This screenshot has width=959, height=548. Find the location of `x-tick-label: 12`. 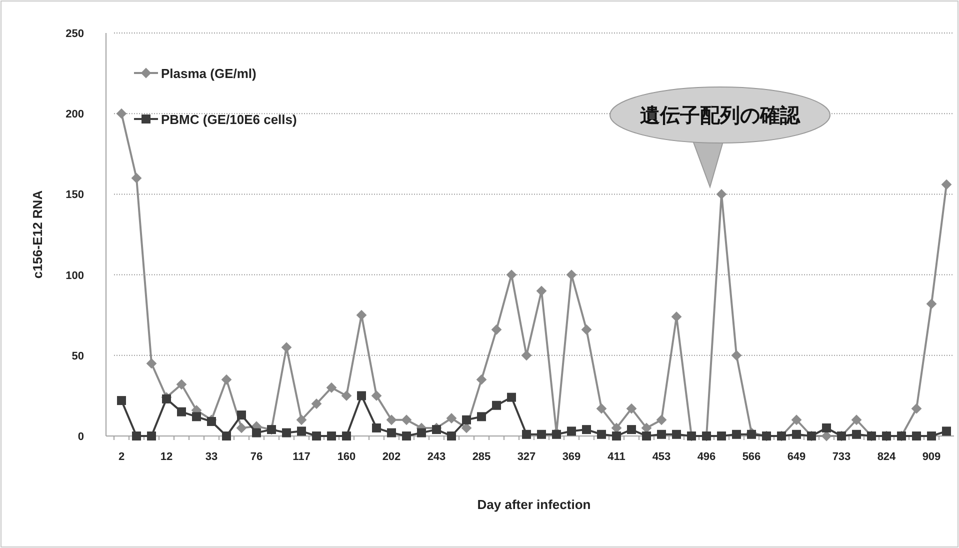

x-tick-label: 12 is located at coordinates (166, 457).